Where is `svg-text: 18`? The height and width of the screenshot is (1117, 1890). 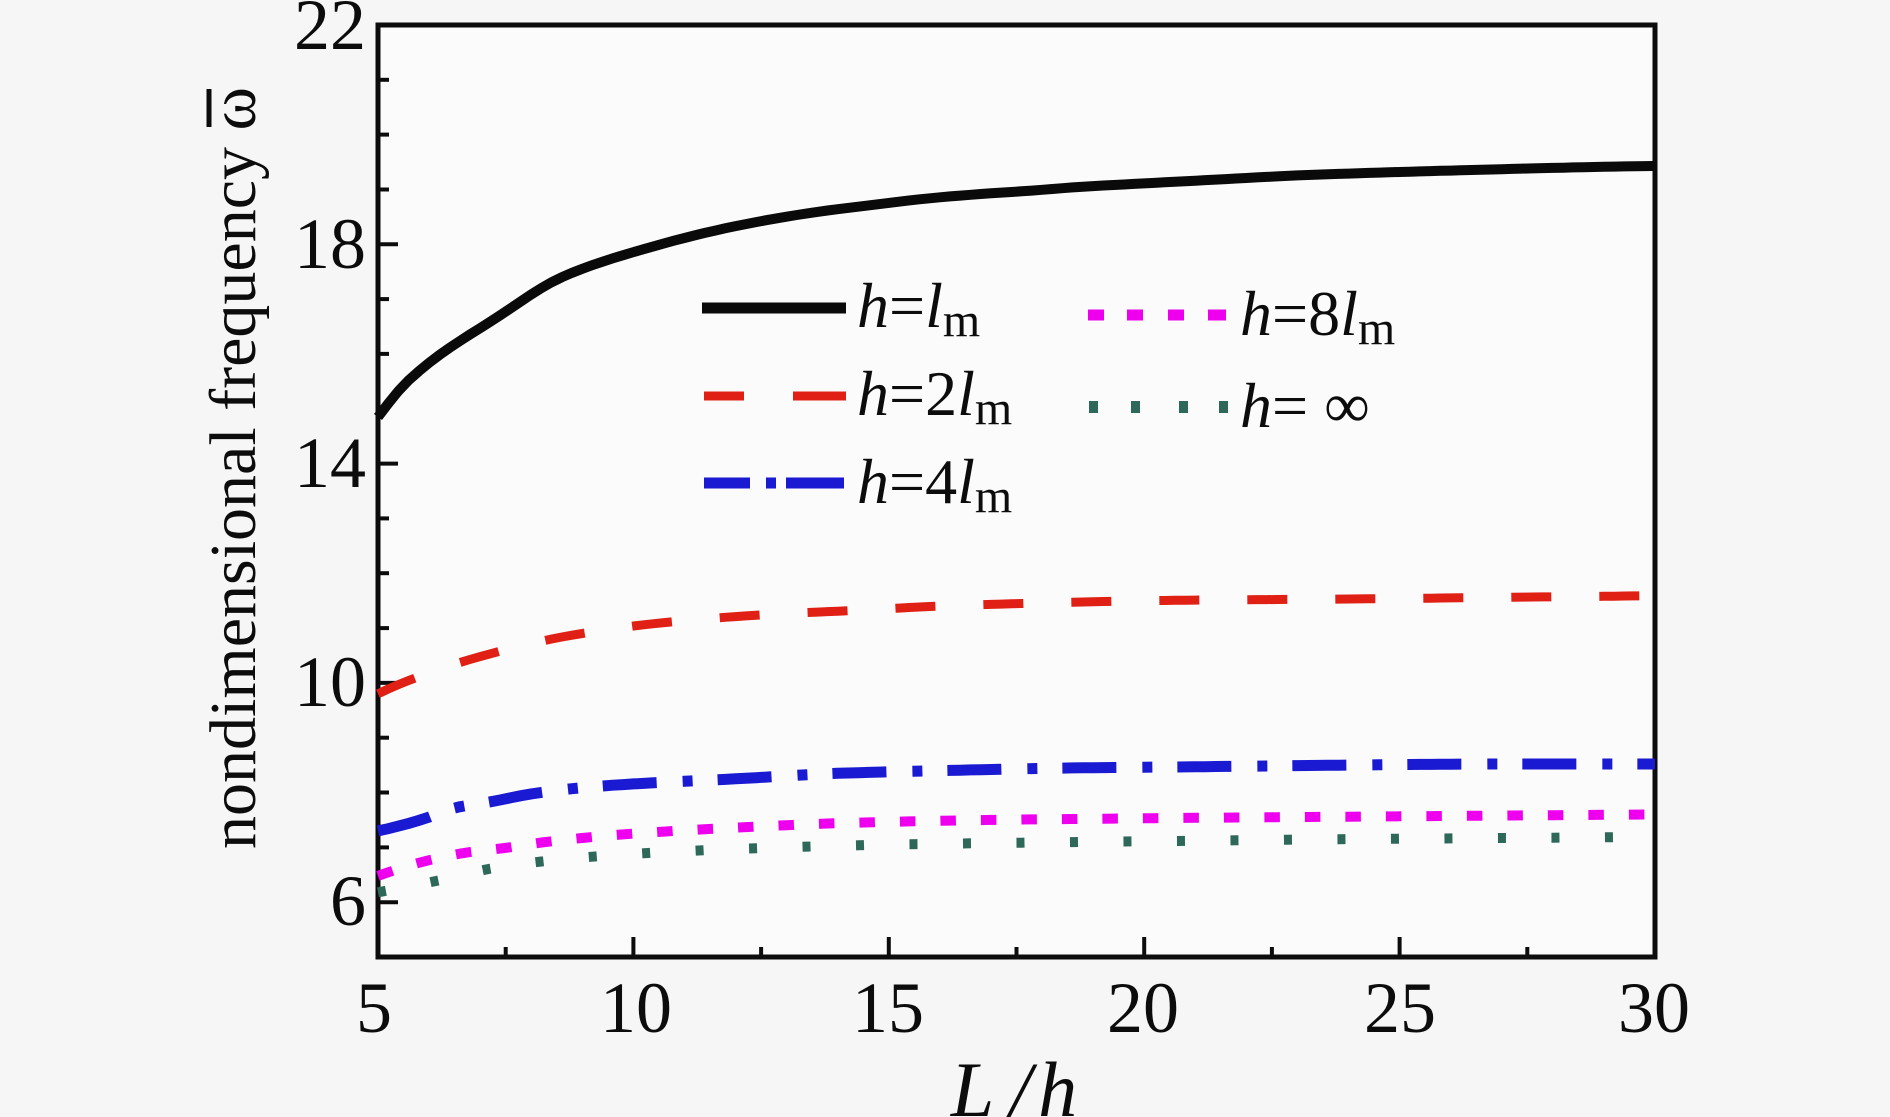 svg-text: 18 is located at coordinates (330, 244).